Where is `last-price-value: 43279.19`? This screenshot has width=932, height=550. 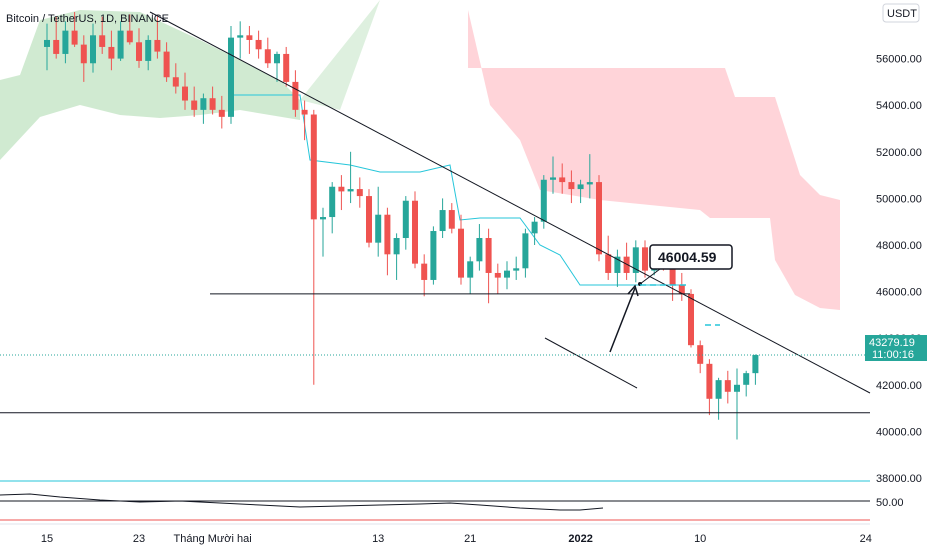 last-price-value: 43279.19 is located at coordinates (892, 343).